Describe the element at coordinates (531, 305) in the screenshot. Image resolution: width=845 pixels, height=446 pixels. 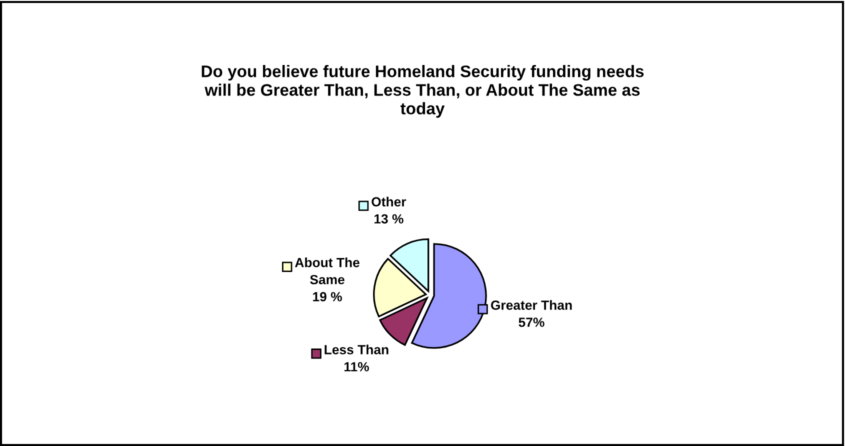
I see `legend-label: Greater Than` at that location.